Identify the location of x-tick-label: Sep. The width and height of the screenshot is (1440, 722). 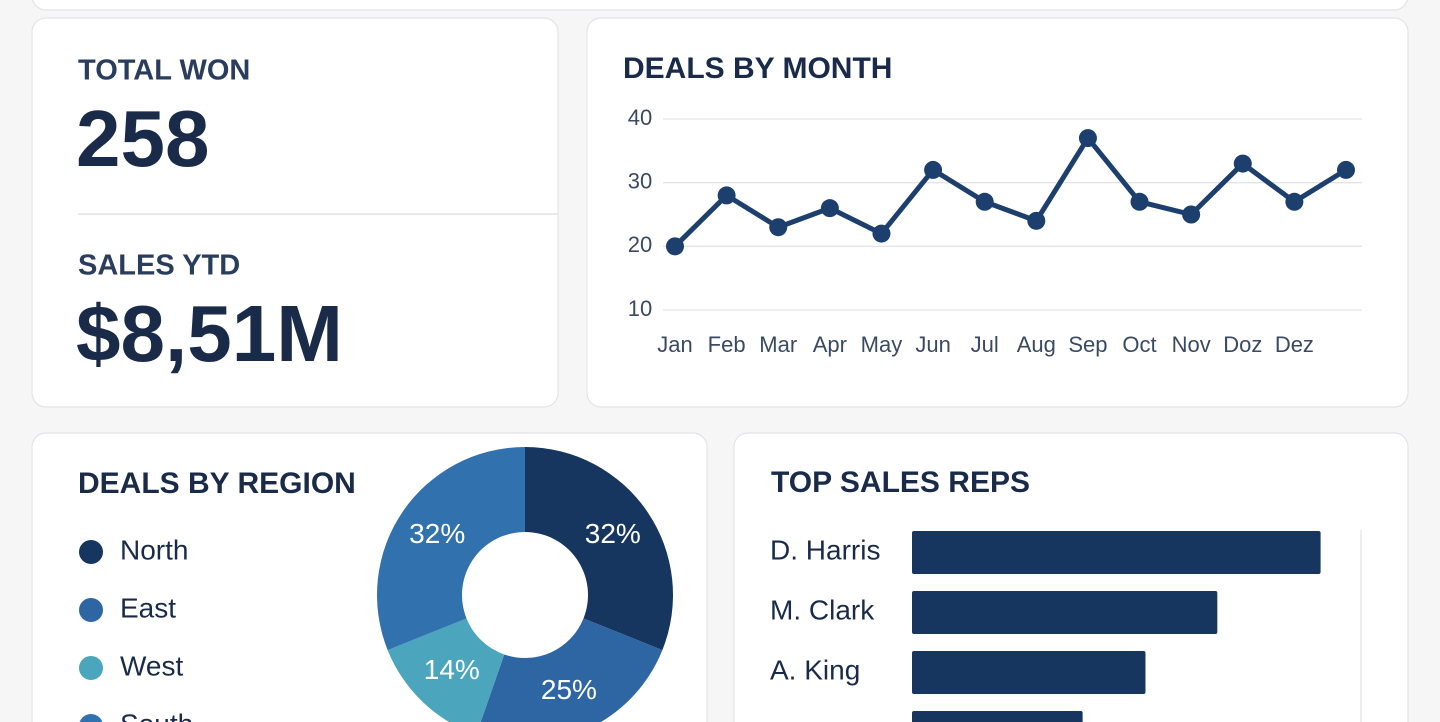
(1087, 344).